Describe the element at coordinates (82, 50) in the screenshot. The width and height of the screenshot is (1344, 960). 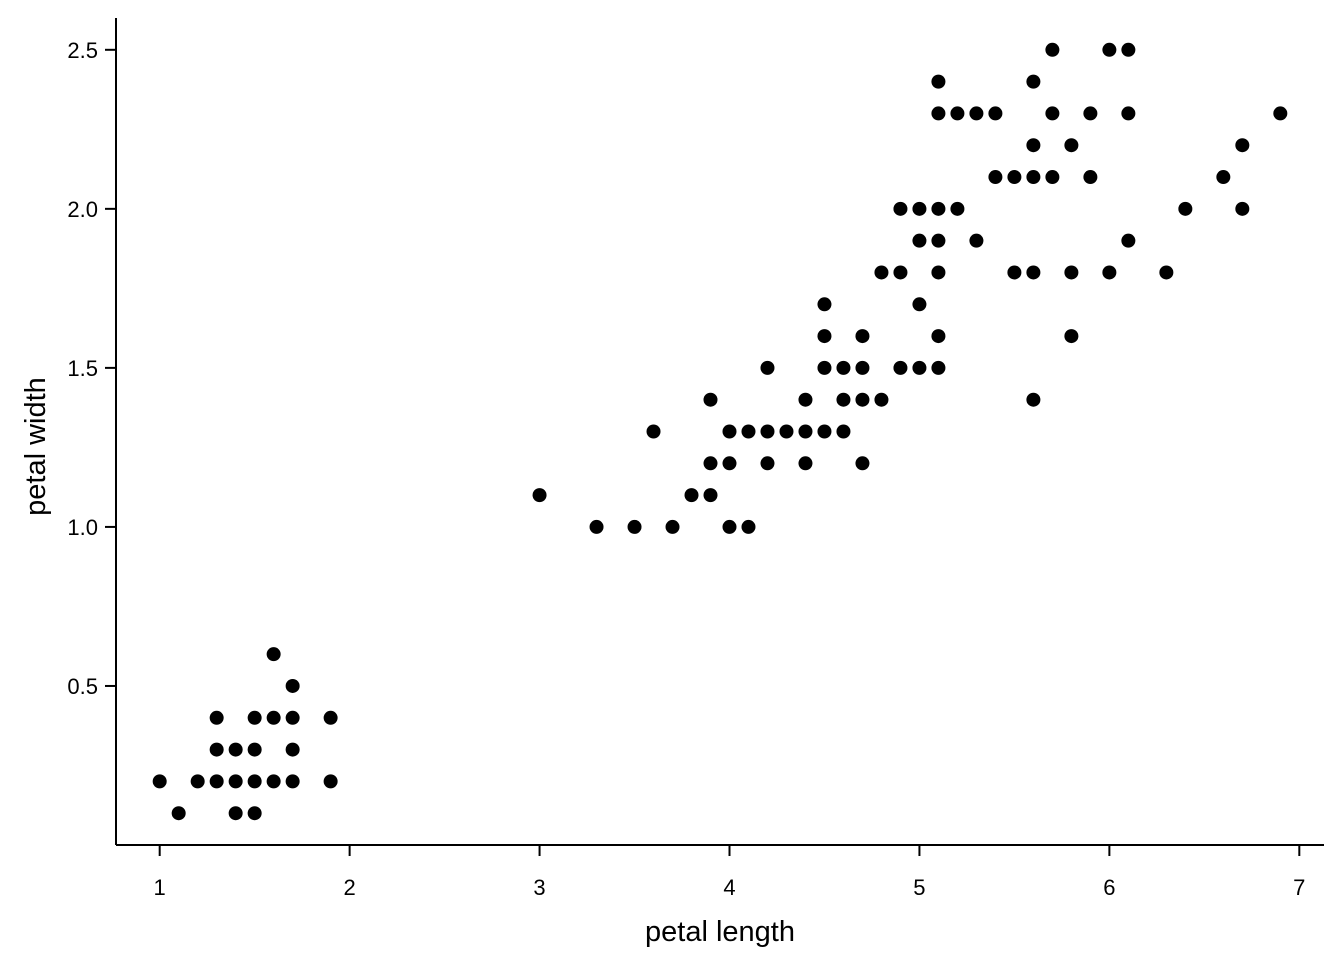
I see `y-tick-label: 2.5` at that location.